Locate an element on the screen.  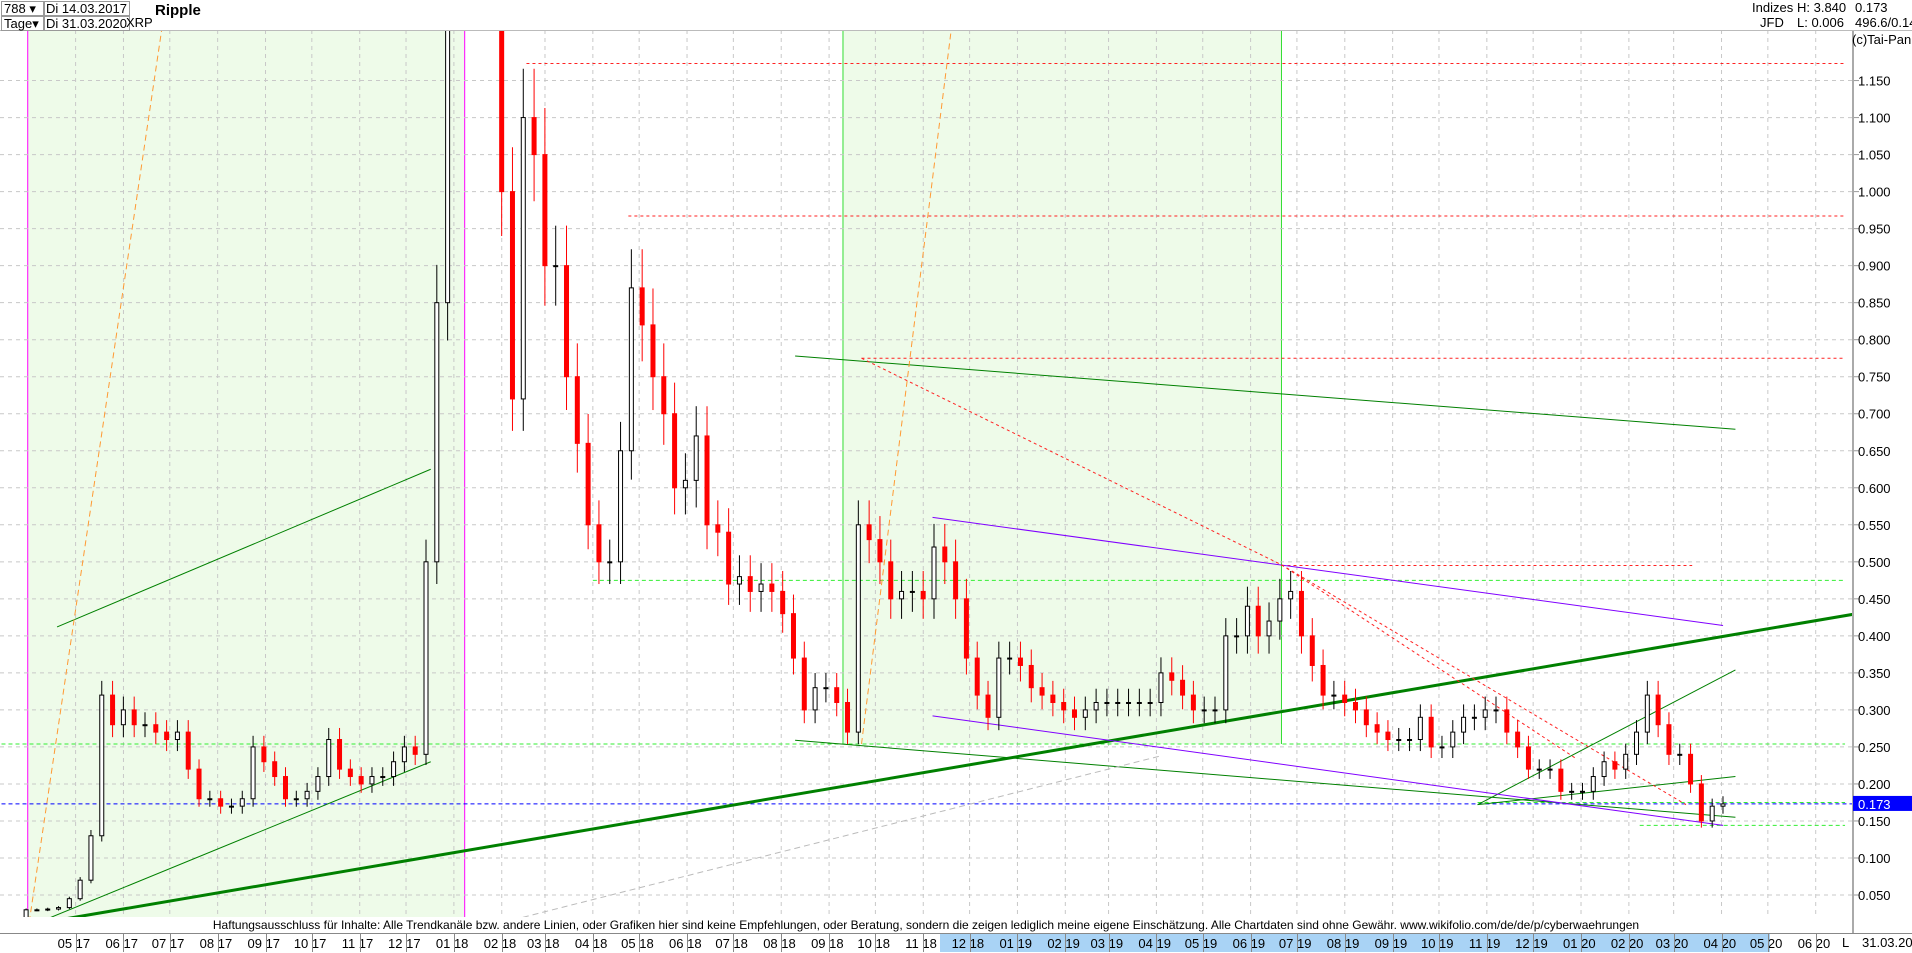
x-tick-label: 01 19 is located at coordinates (1015, 943).